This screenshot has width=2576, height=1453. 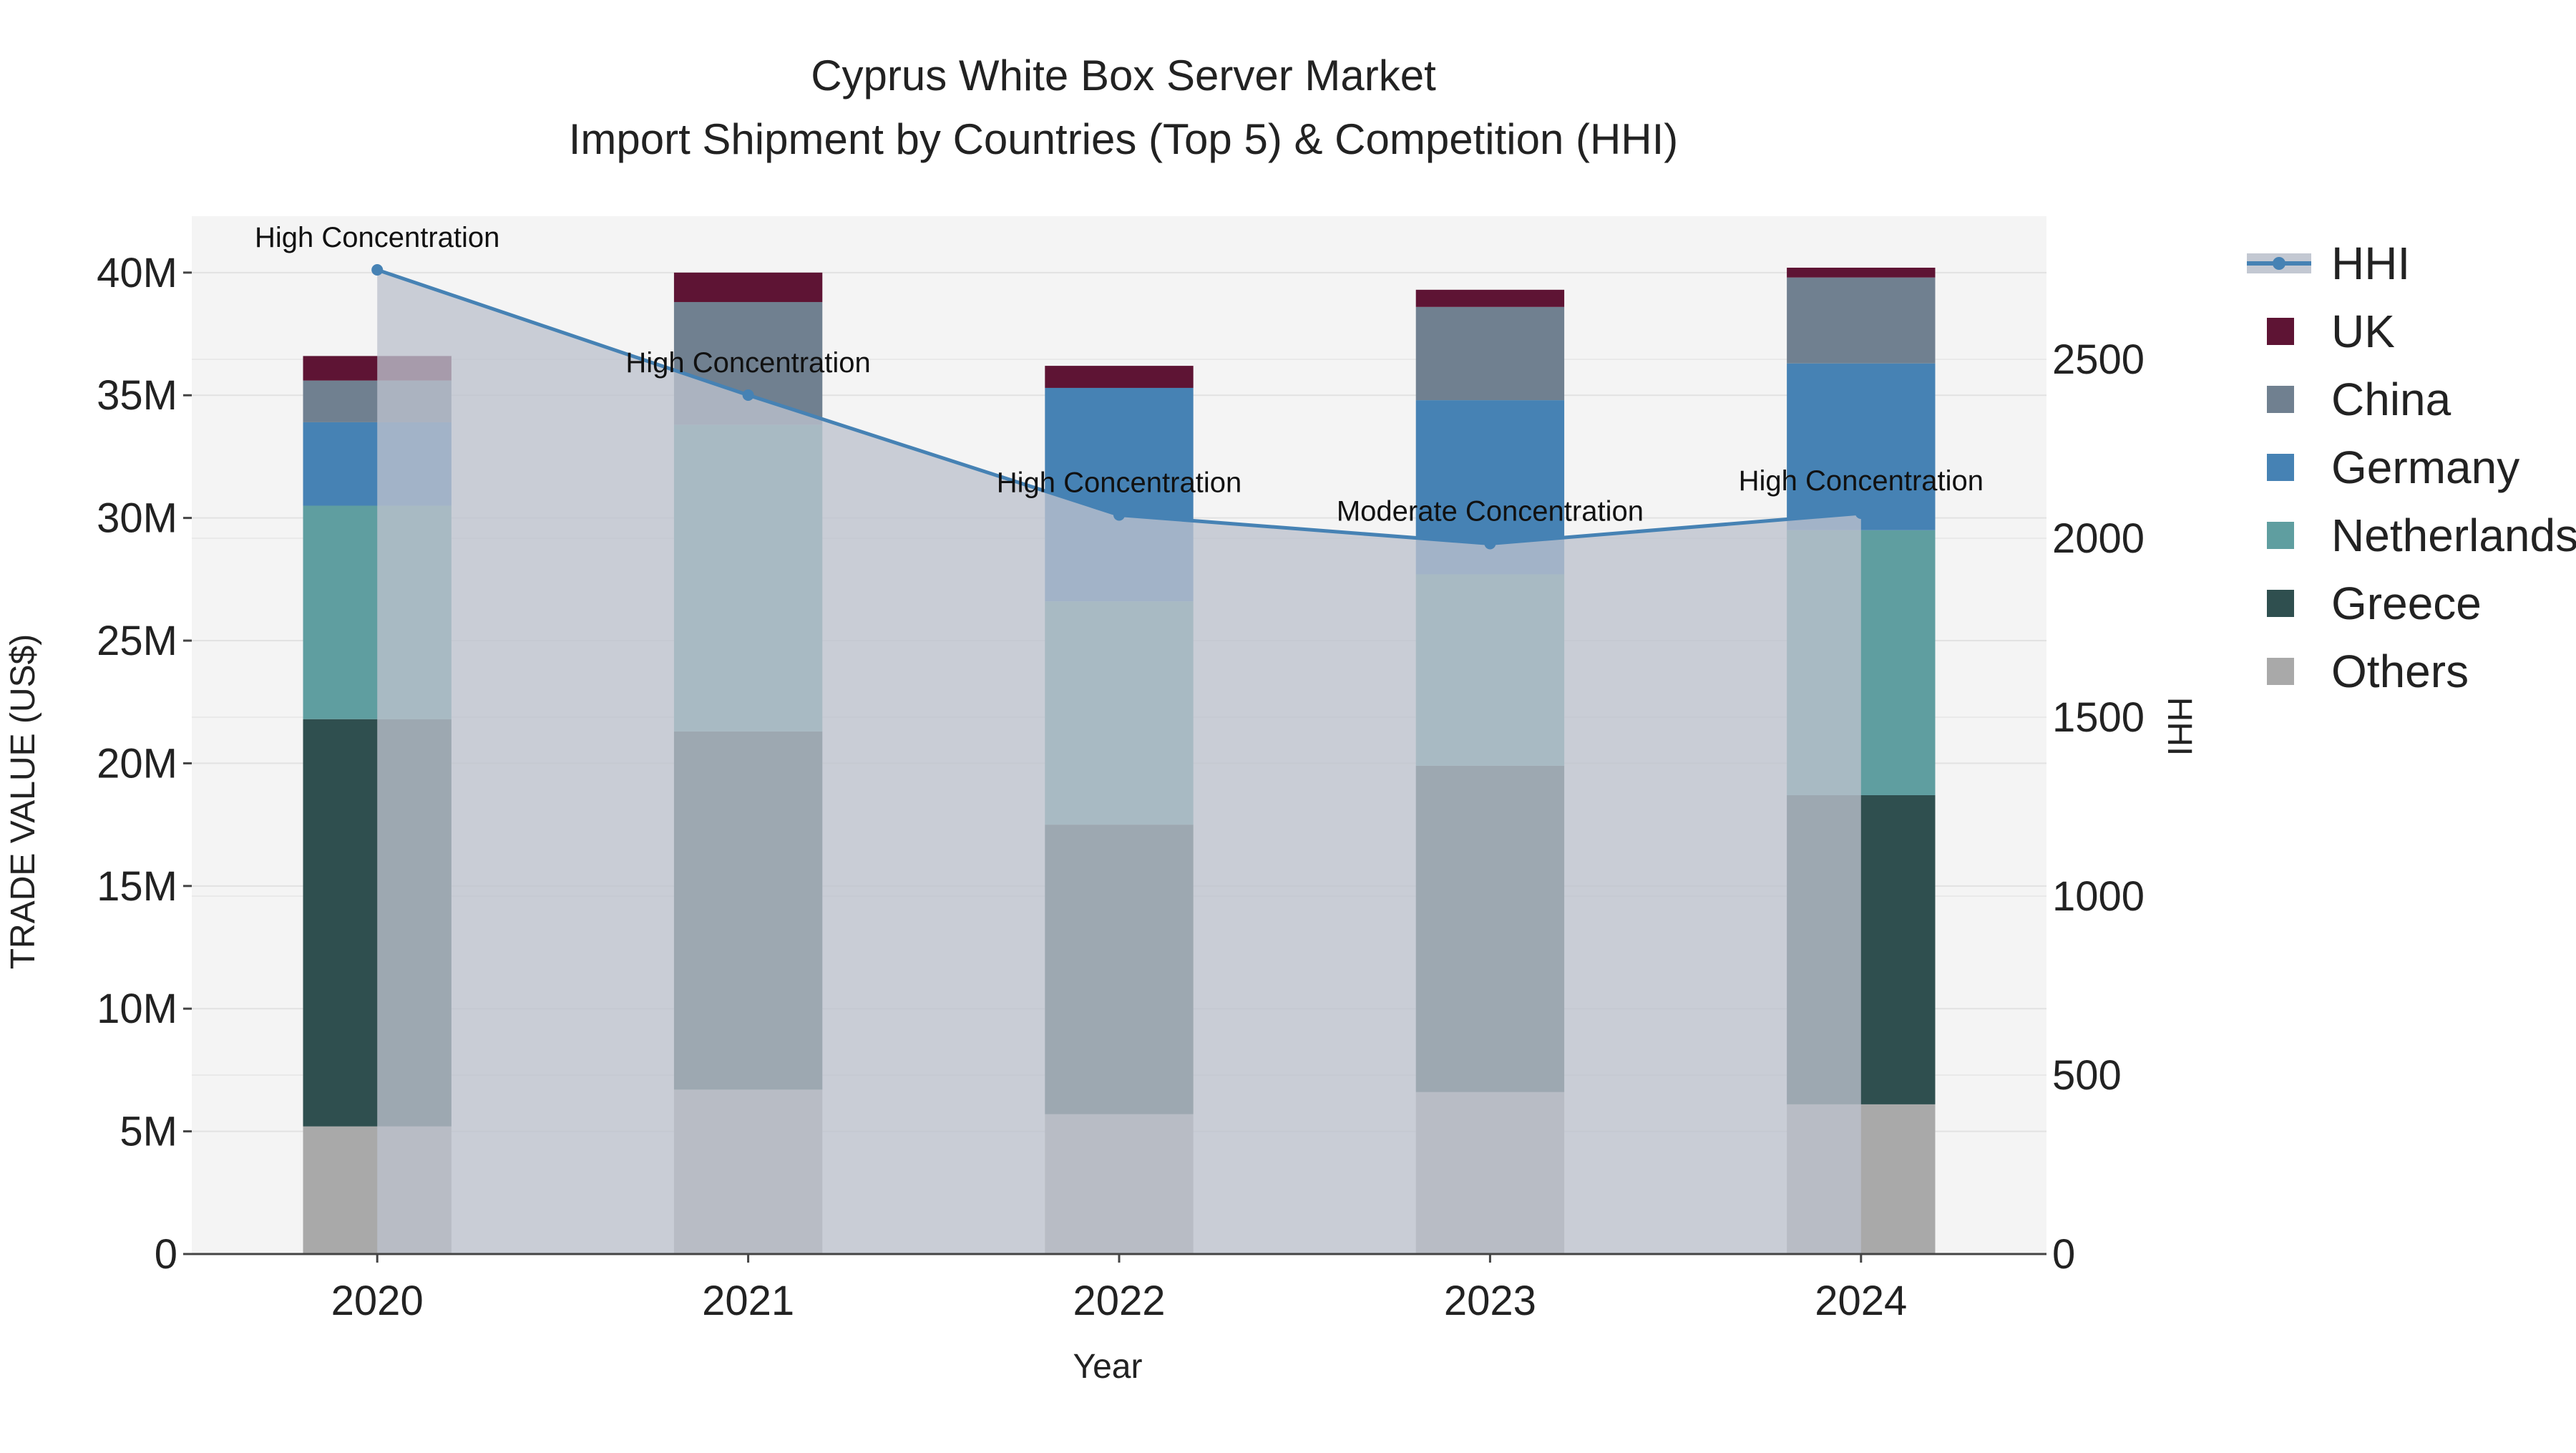 I want to click on x-axis-title: Year, so click(x=1108, y=1367).